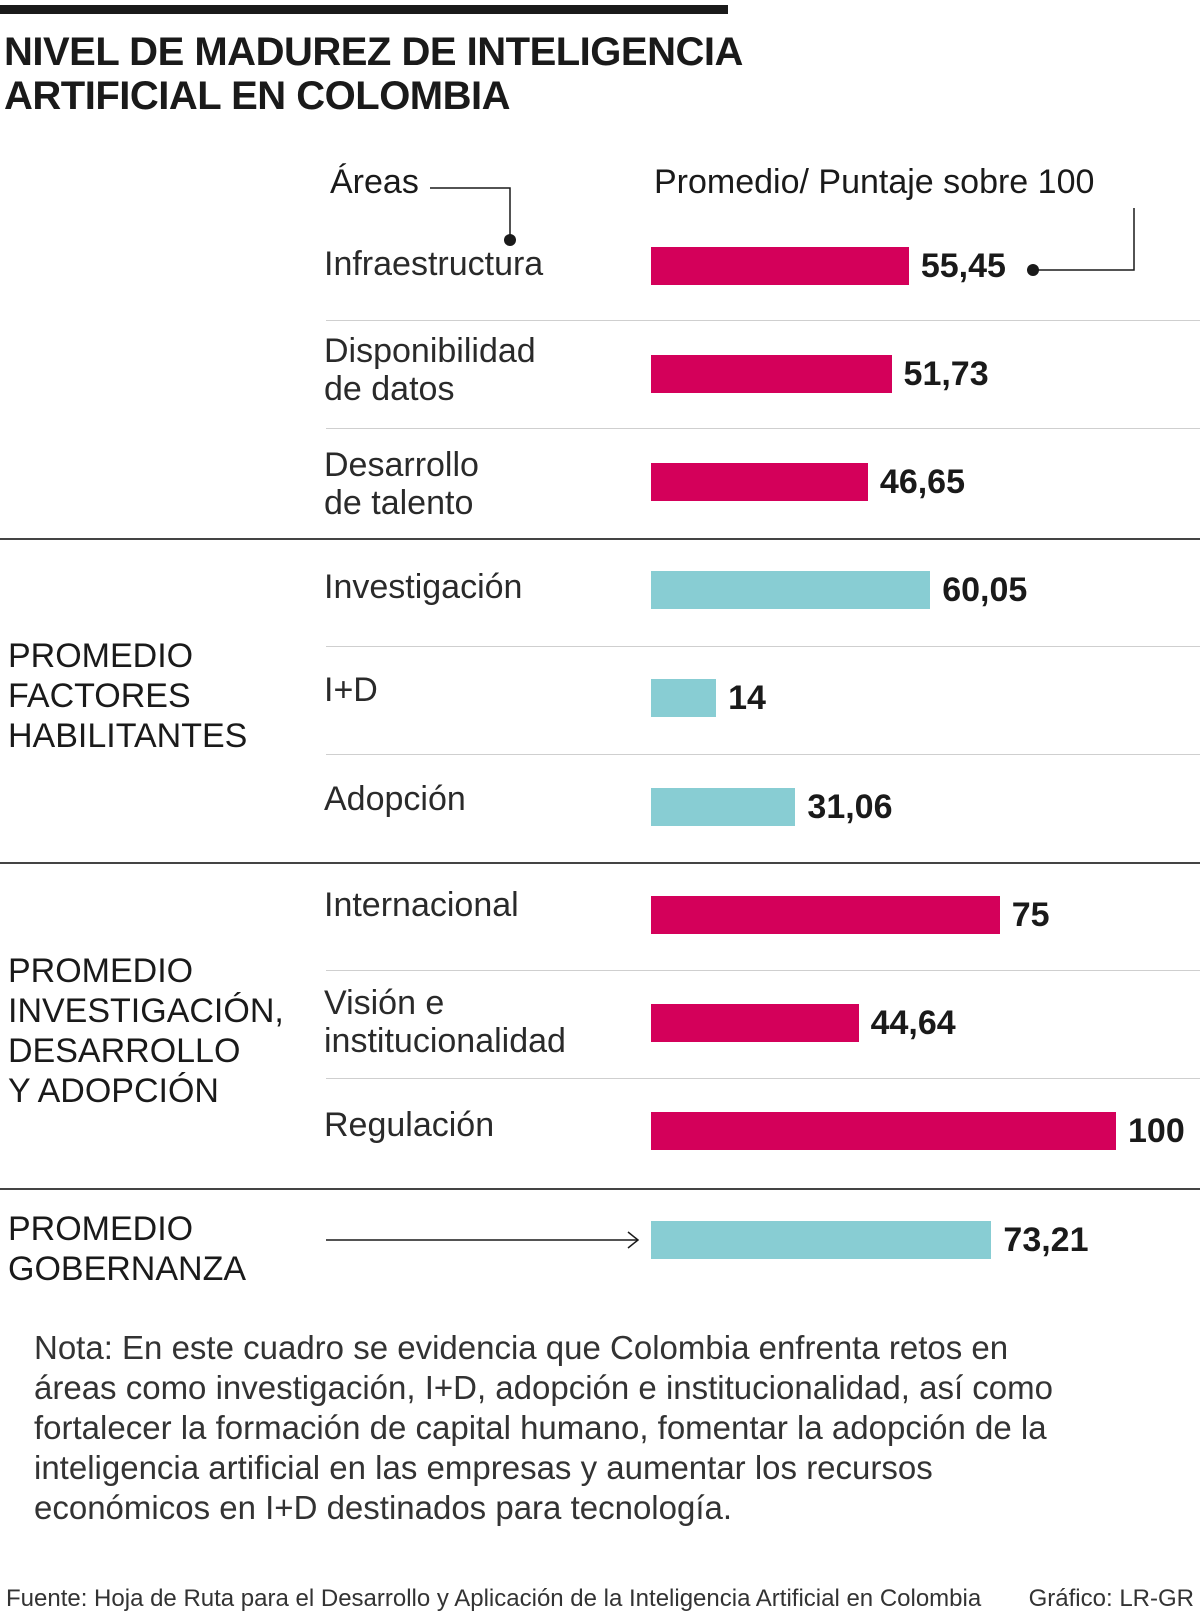 This screenshot has width=1200, height=1619. What do you see at coordinates (1030, 915) in the screenshot?
I see `value-label: 75` at bounding box center [1030, 915].